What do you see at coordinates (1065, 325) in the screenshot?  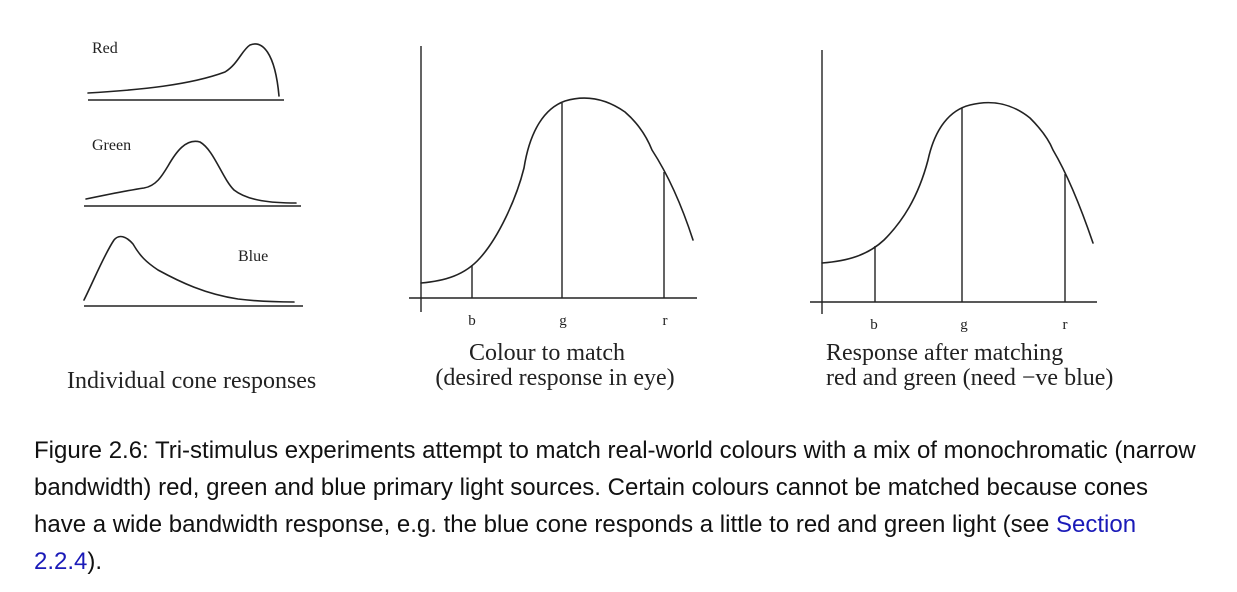 I see `right-tick-r: r` at bounding box center [1065, 325].